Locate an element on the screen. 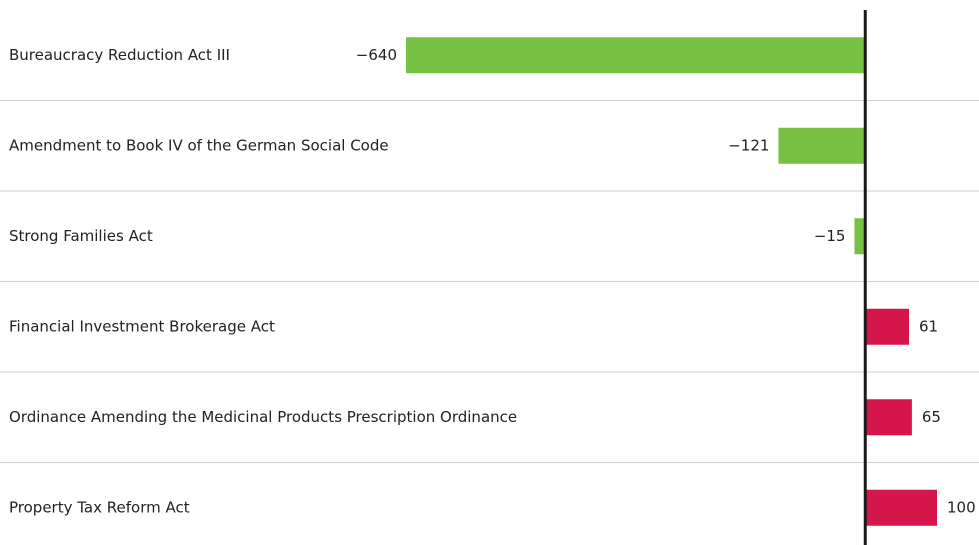 The height and width of the screenshot is (545, 979). category-label: Financial Investment Brokerage Act is located at coordinates (142, 326).